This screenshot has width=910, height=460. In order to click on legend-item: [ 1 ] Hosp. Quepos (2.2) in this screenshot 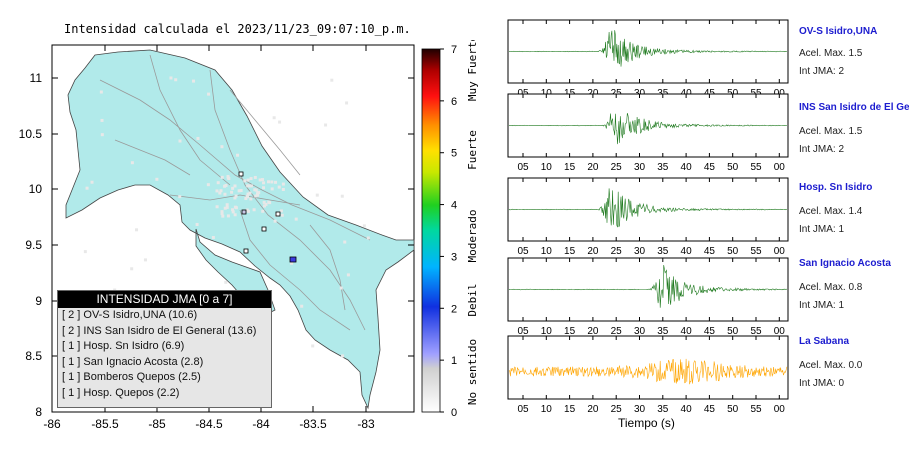, I will do `click(121, 392)`.